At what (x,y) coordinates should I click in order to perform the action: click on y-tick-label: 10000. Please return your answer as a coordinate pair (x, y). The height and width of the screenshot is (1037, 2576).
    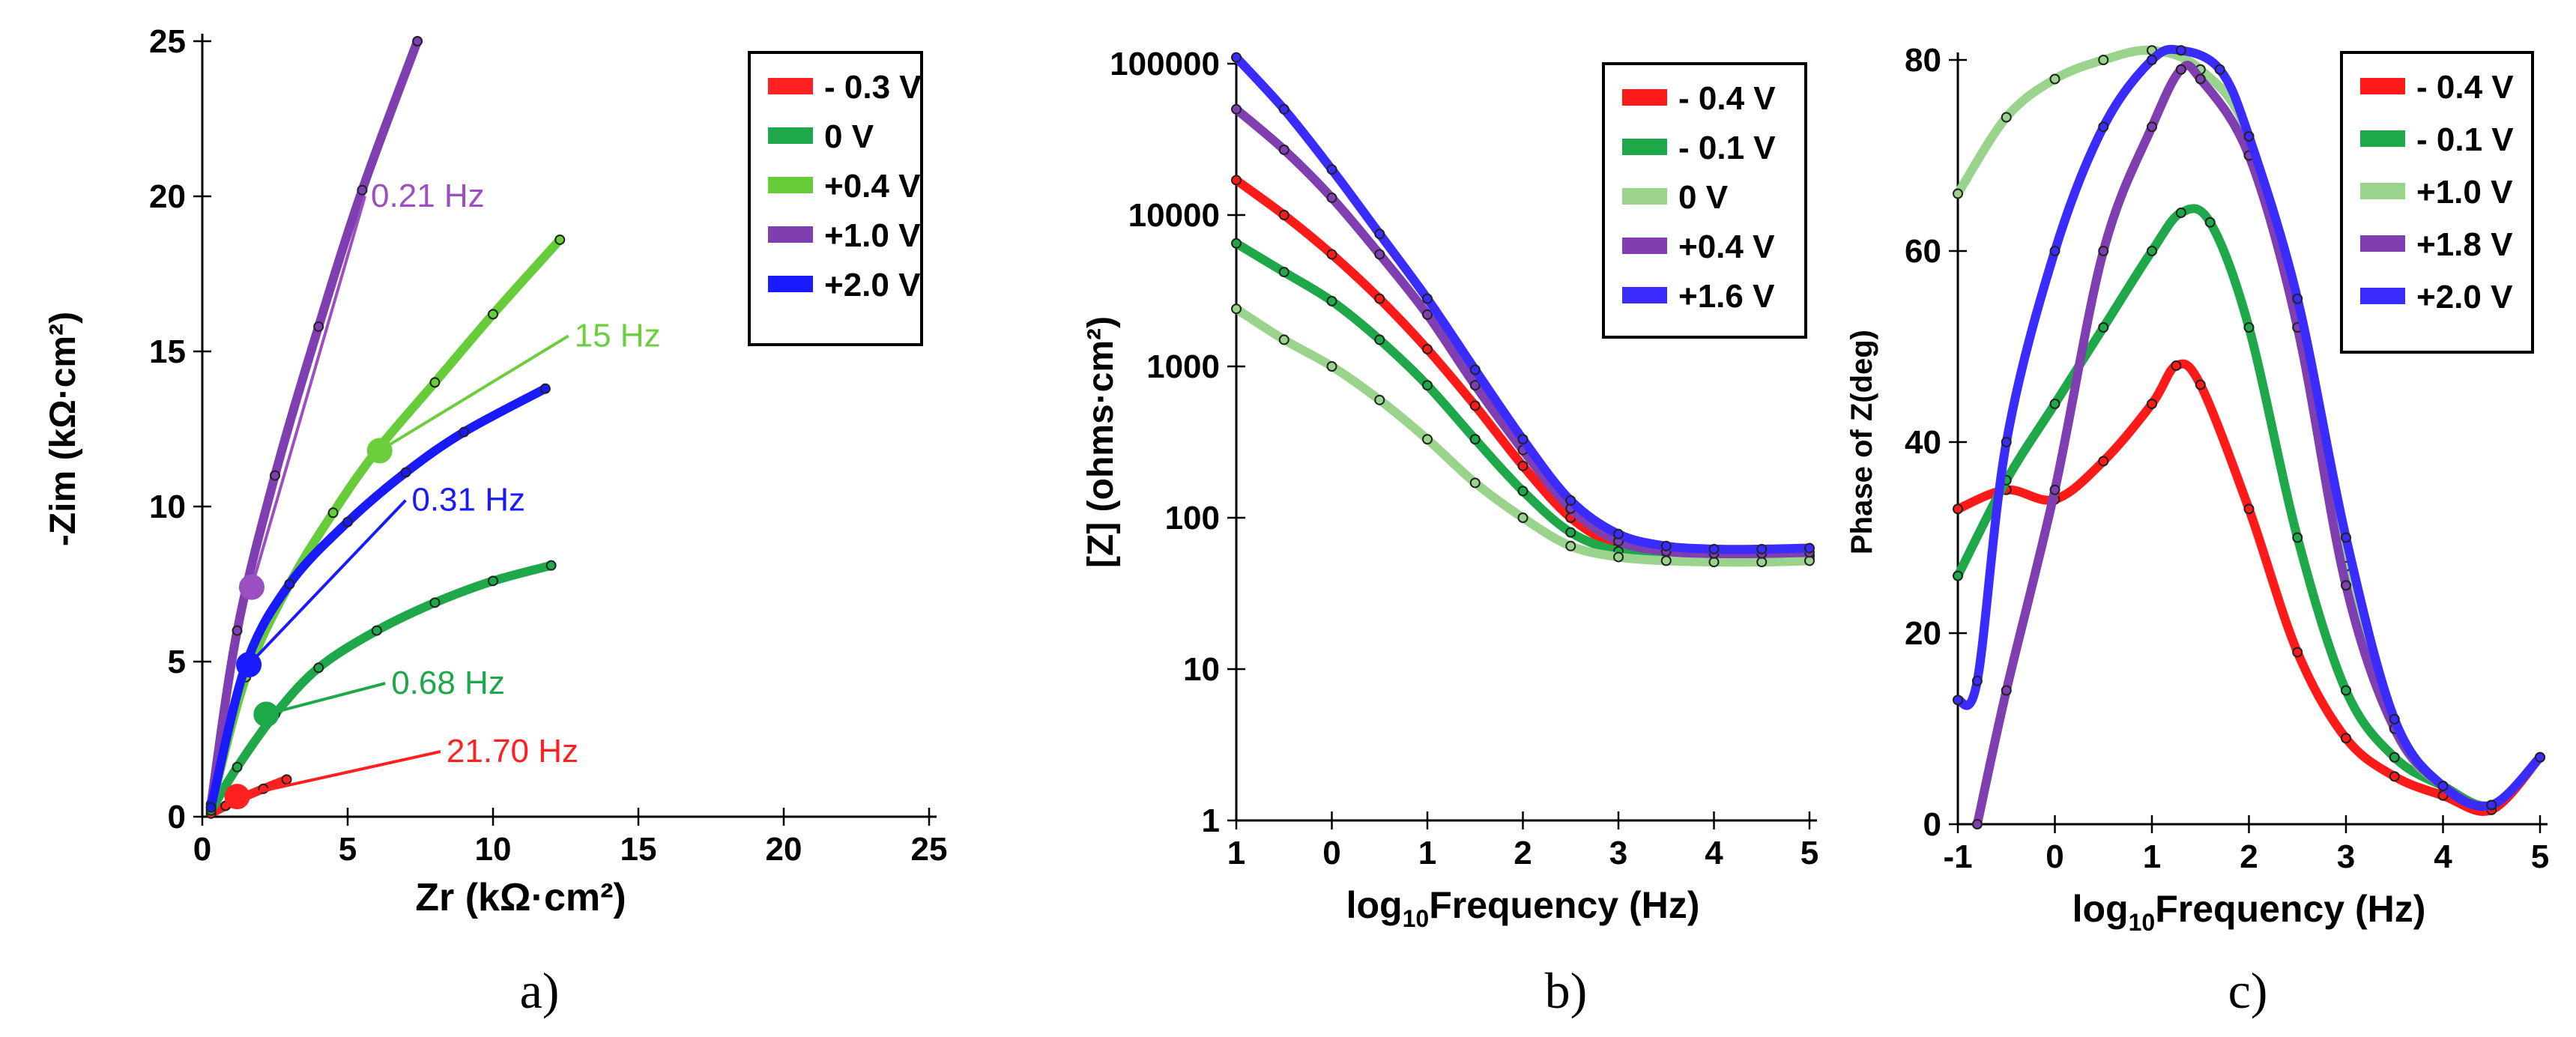
    Looking at the image, I should click on (1174, 215).